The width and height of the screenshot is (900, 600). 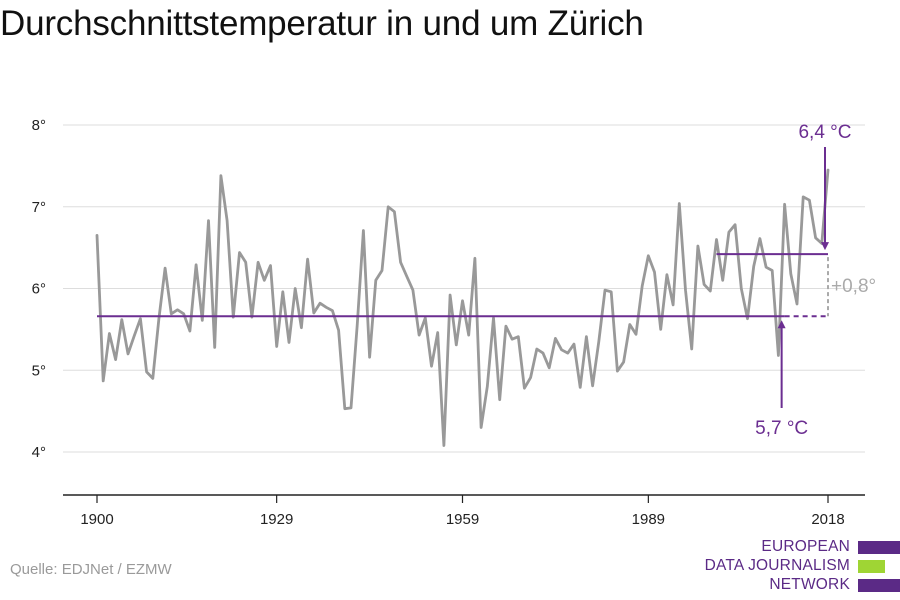 I want to click on logo-bar-green, so click(x=871, y=566).